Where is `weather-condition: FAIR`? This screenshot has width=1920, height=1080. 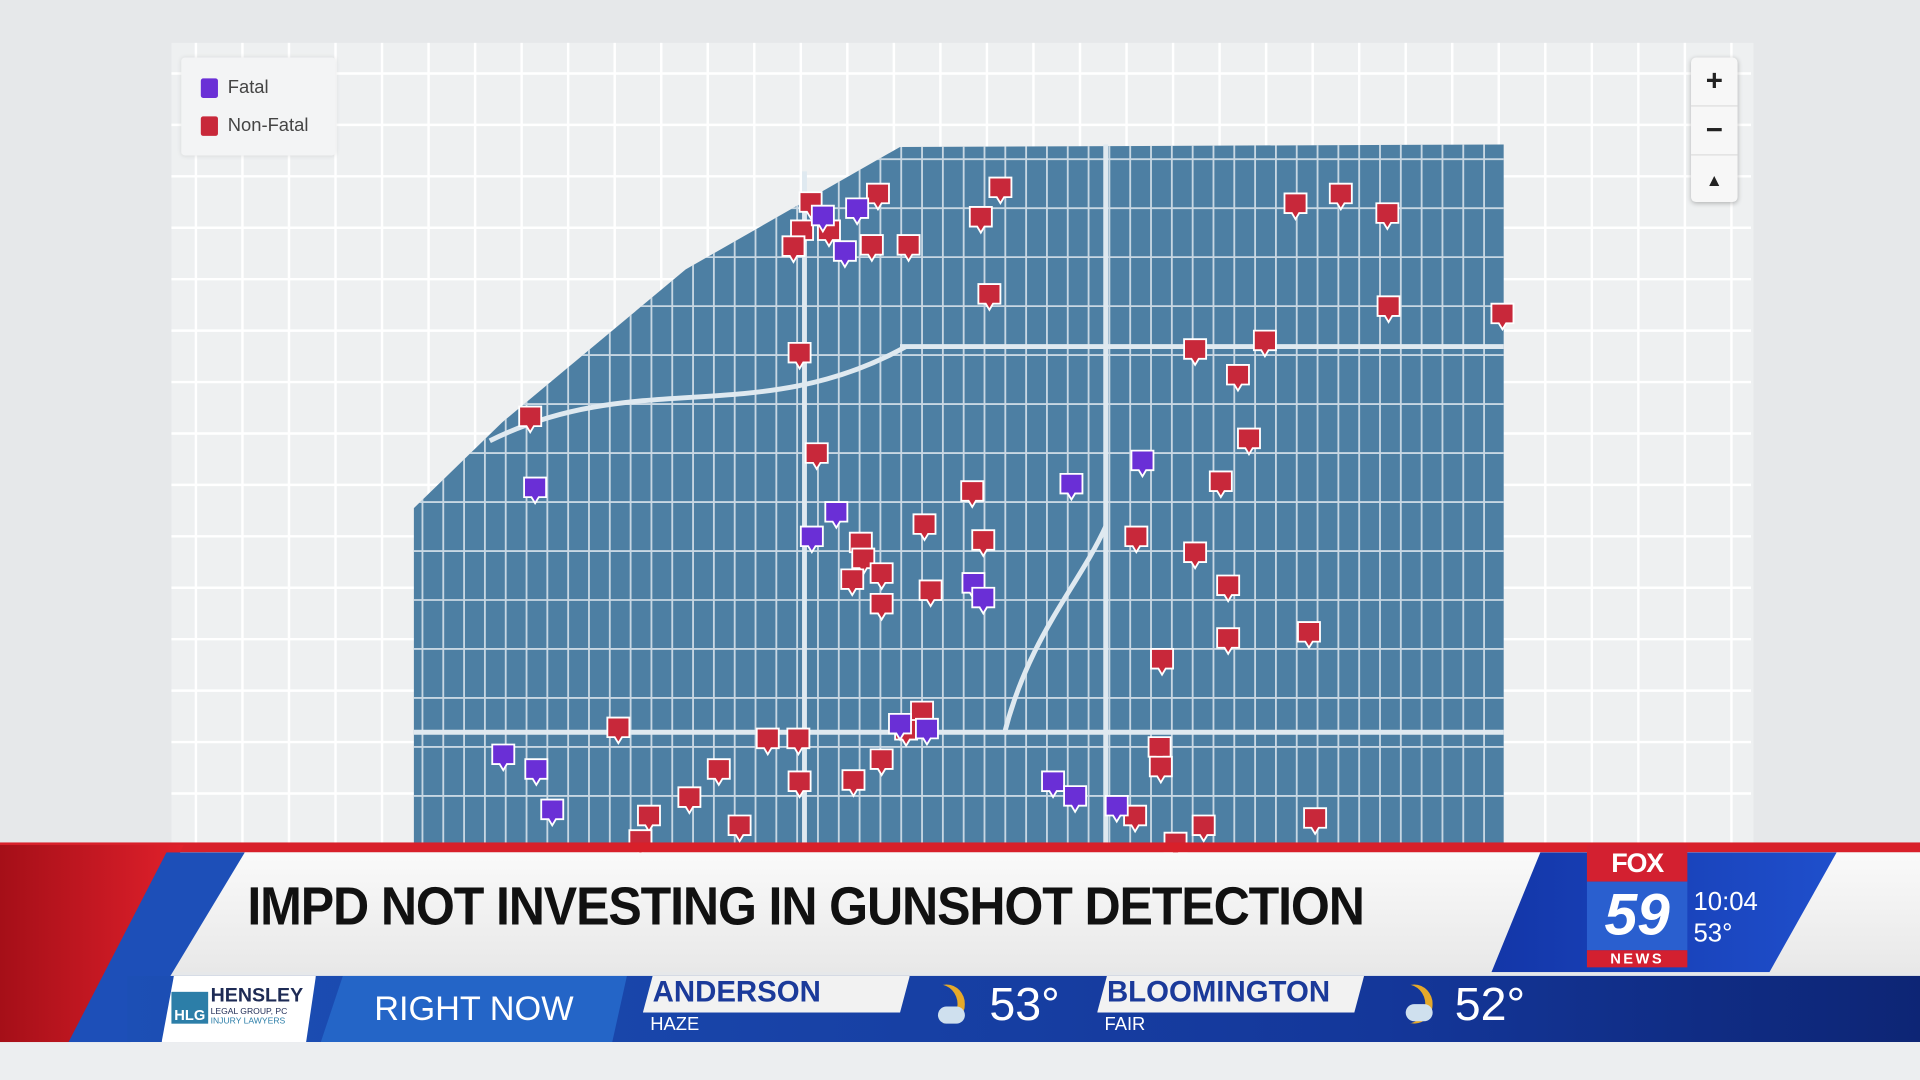 weather-condition: FAIR is located at coordinates (1125, 1024).